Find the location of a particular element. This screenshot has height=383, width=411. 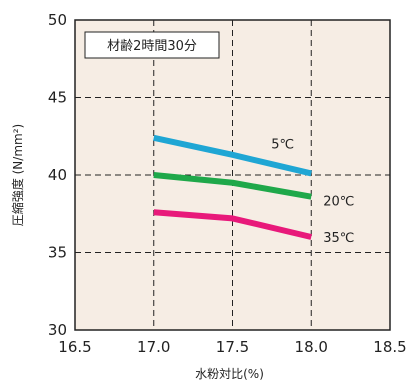

x-tick-label: 18.5 is located at coordinates (389, 347).